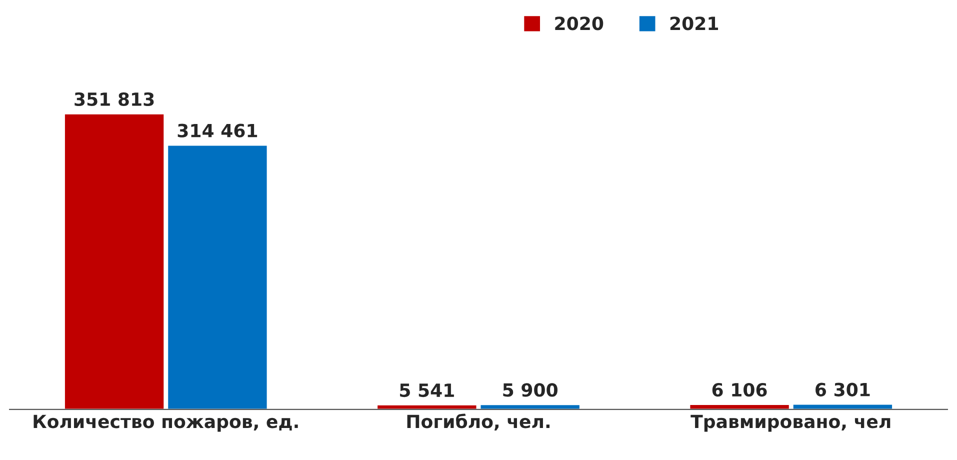 This screenshot has width=957, height=460. What do you see at coordinates (166, 423) in the screenshot?
I see `x-tick-label: Количество пожаров, ед.` at bounding box center [166, 423].